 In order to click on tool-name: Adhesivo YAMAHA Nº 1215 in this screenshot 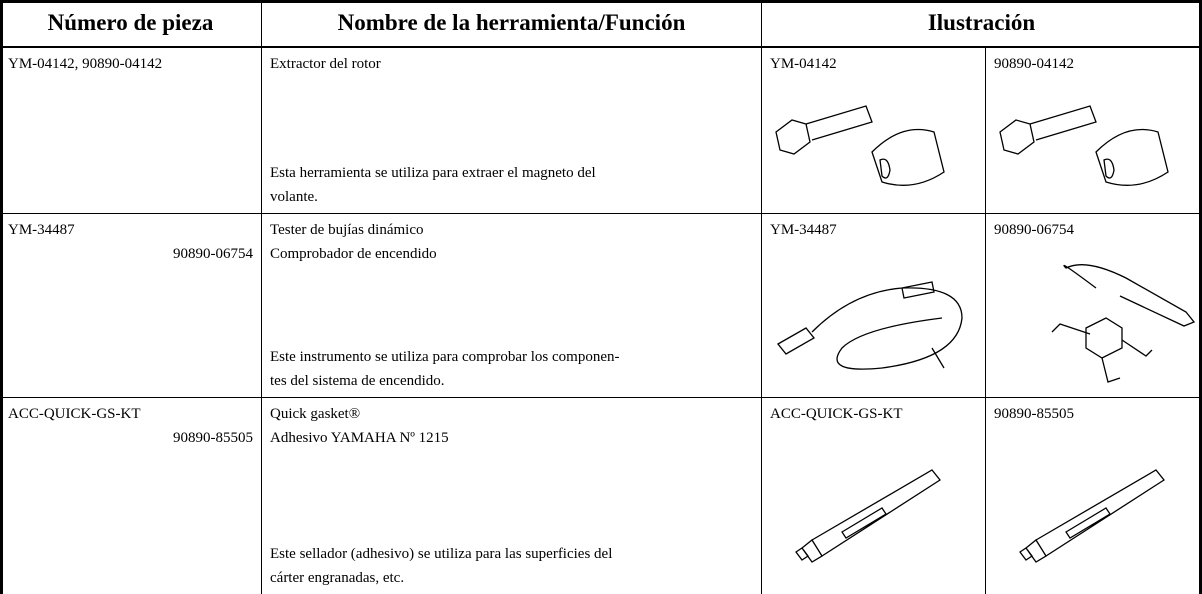, I will do `click(359, 438)`.